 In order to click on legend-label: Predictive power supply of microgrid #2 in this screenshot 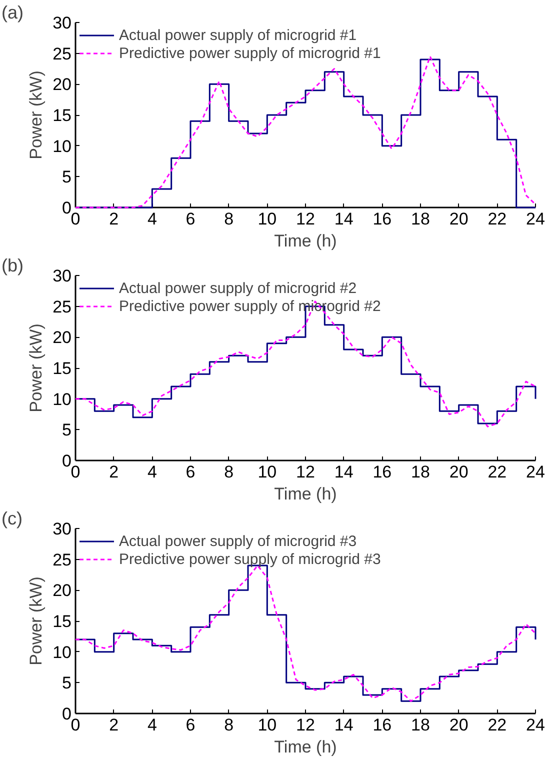, I will do `click(250, 306)`.